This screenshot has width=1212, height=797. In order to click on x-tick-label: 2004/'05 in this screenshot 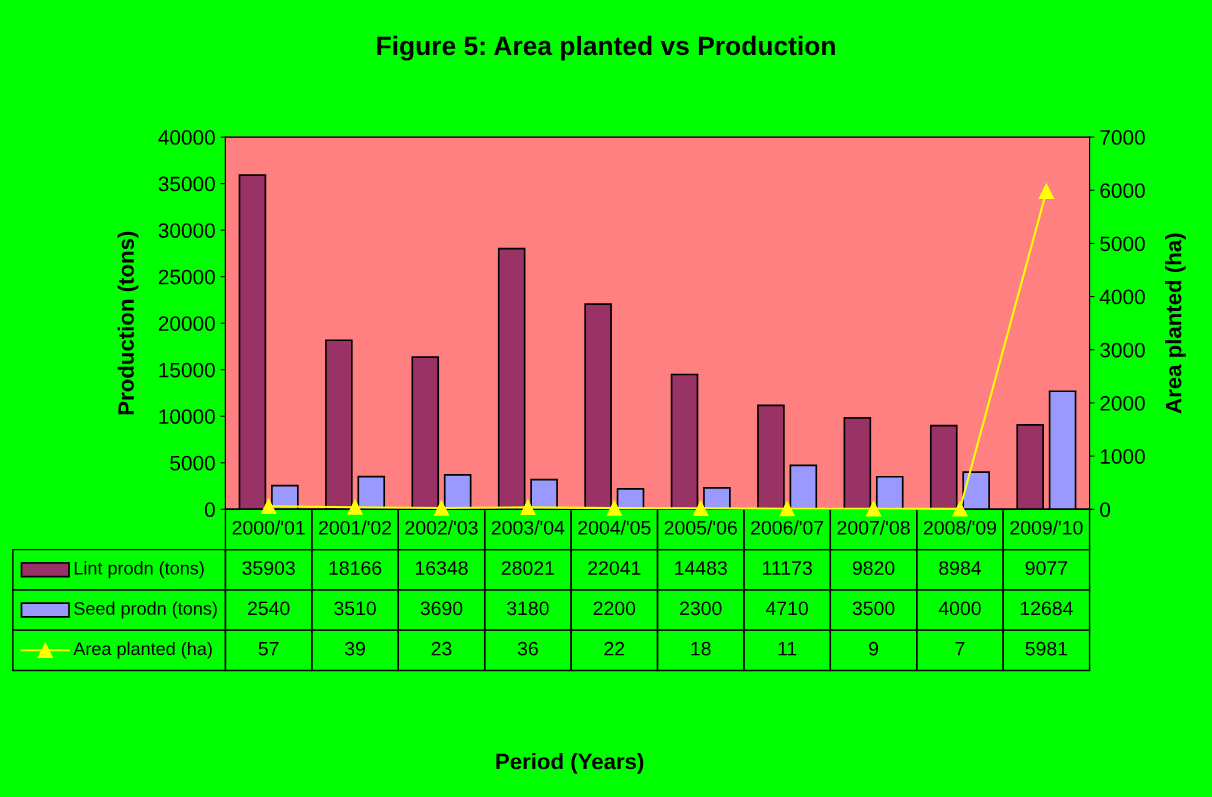, I will do `click(614, 527)`.